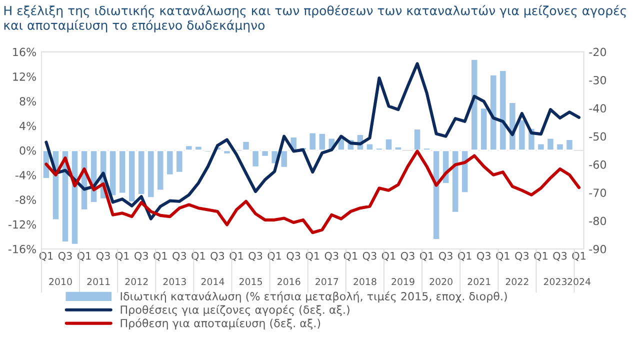 The width and height of the screenshot is (638, 341). What do you see at coordinates (235, 310) in the screenshot?
I see `legend-label: Προθέσεις για μείζονες αγορές (δεξ. αξ.)` at bounding box center [235, 310].